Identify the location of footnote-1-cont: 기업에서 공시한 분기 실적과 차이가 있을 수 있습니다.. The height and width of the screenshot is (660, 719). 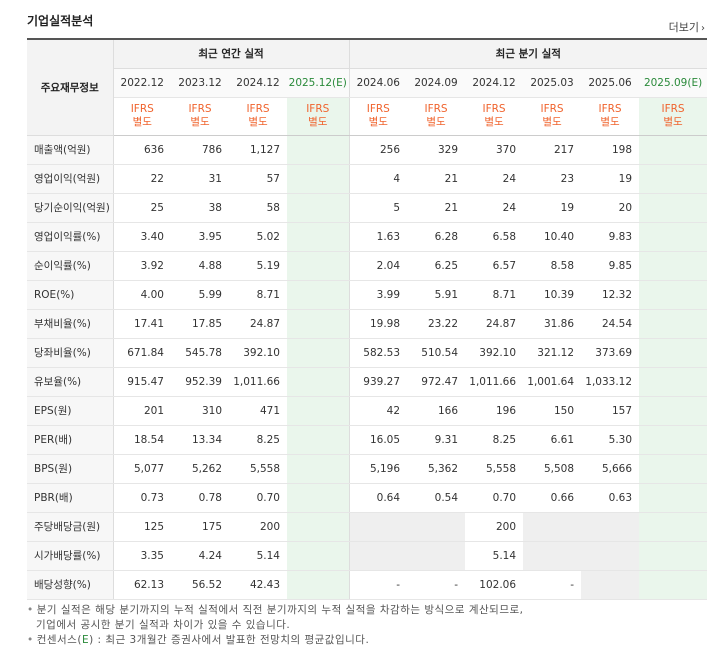
(163, 625).